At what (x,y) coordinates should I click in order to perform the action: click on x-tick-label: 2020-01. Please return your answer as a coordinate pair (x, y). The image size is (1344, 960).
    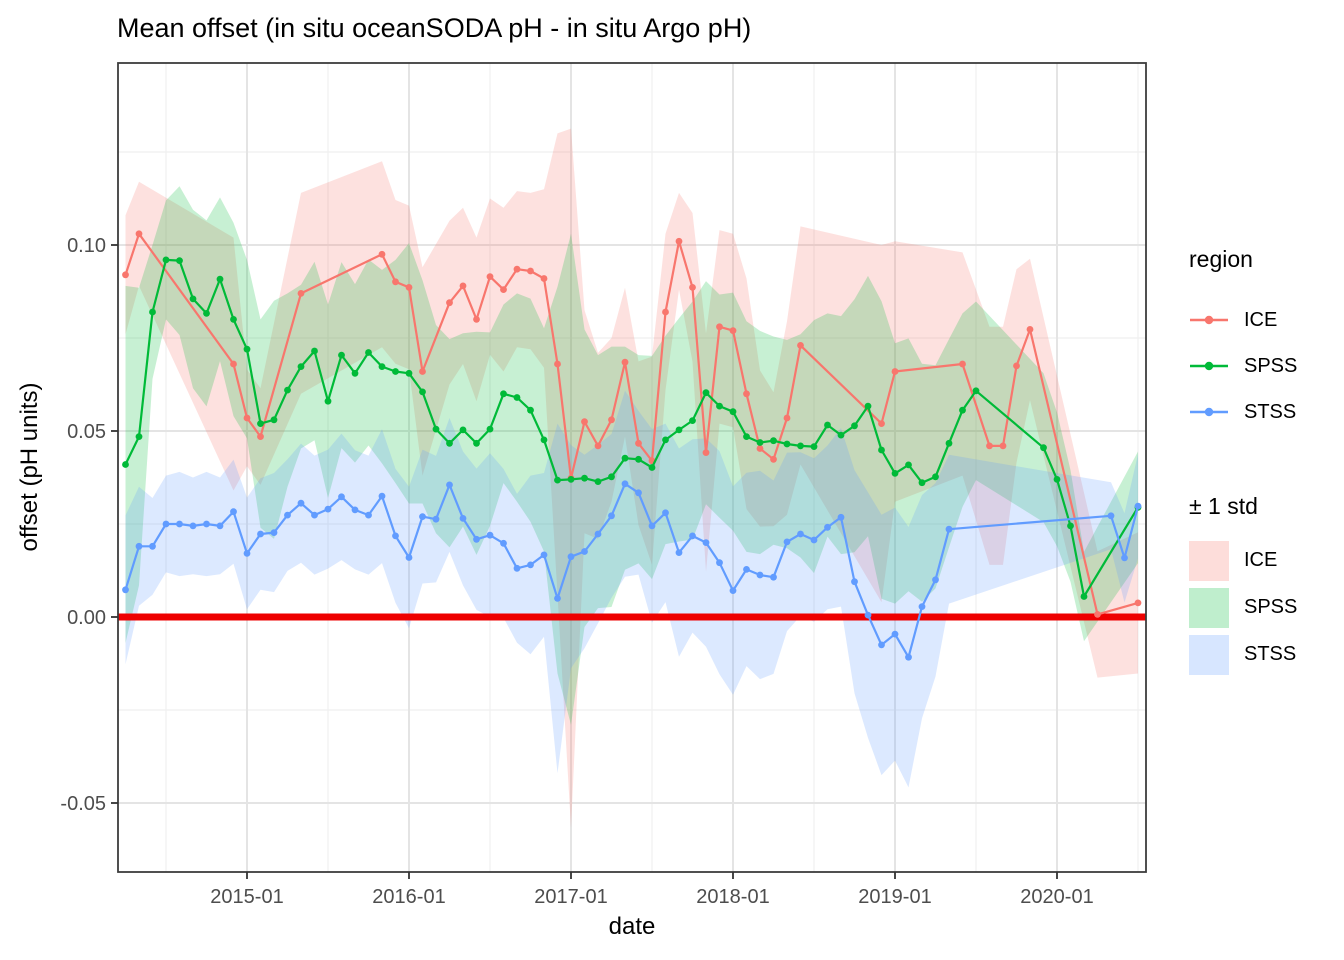
    Looking at the image, I should click on (1056, 897).